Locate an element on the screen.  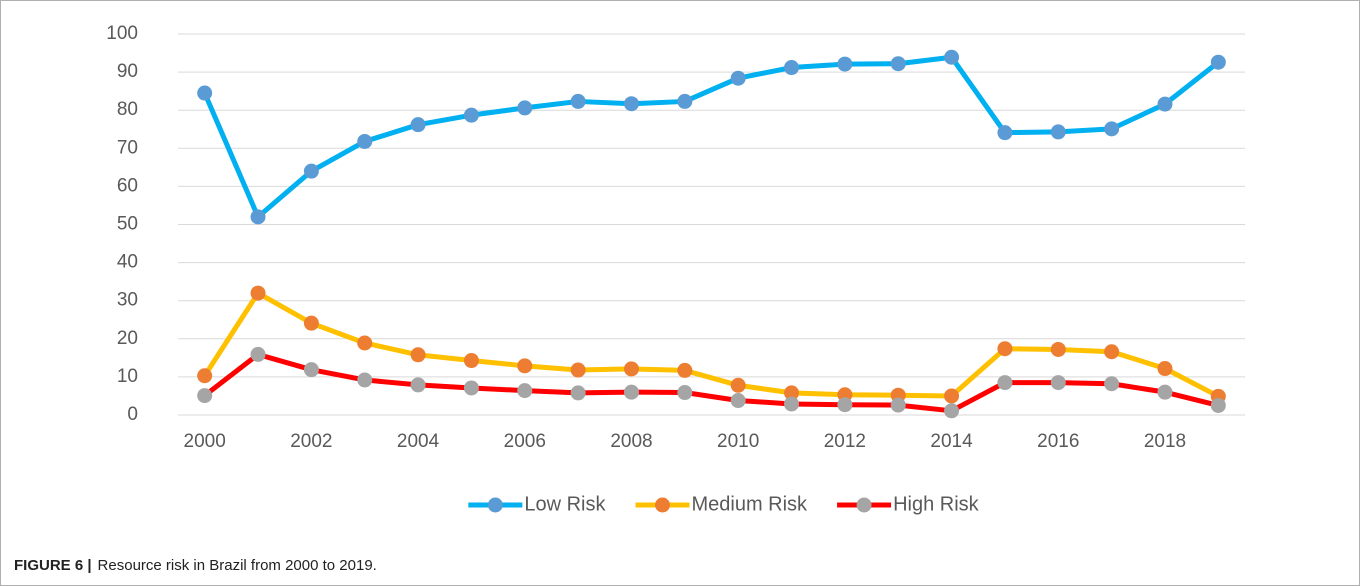
x-tick-label: 2004 is located at coordinates (418, 441).